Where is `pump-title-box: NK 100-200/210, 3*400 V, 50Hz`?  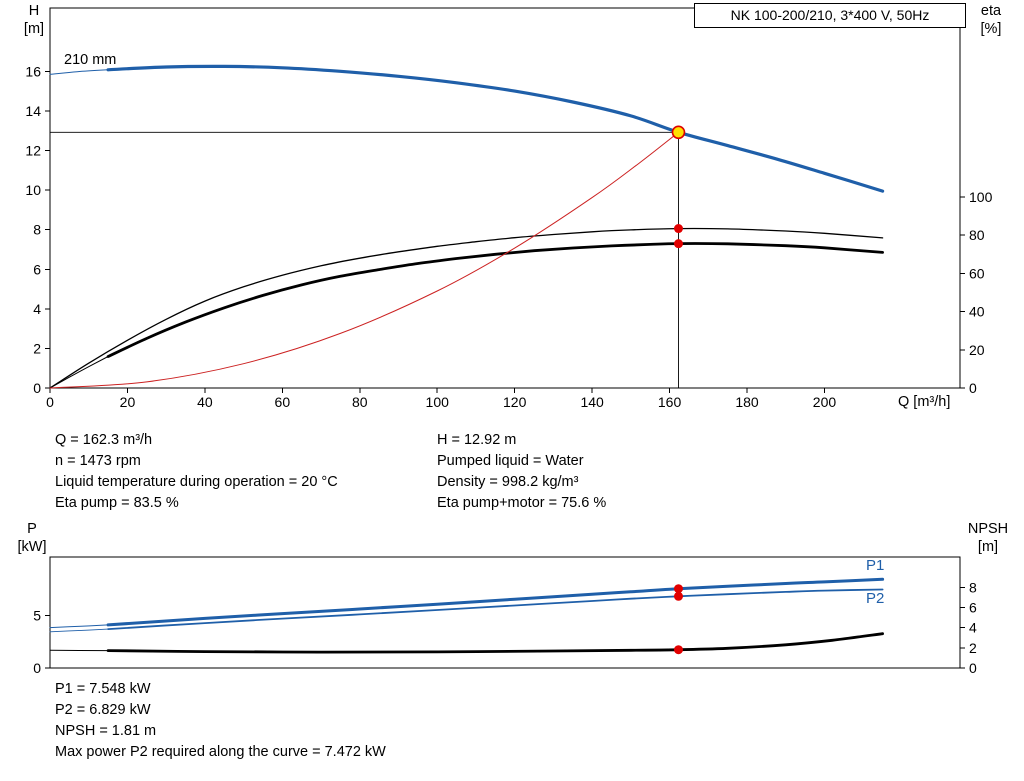
pump-title-box: NK 100-200/210, 3*400 V, 50Hz is located at coordinates (830, 15).